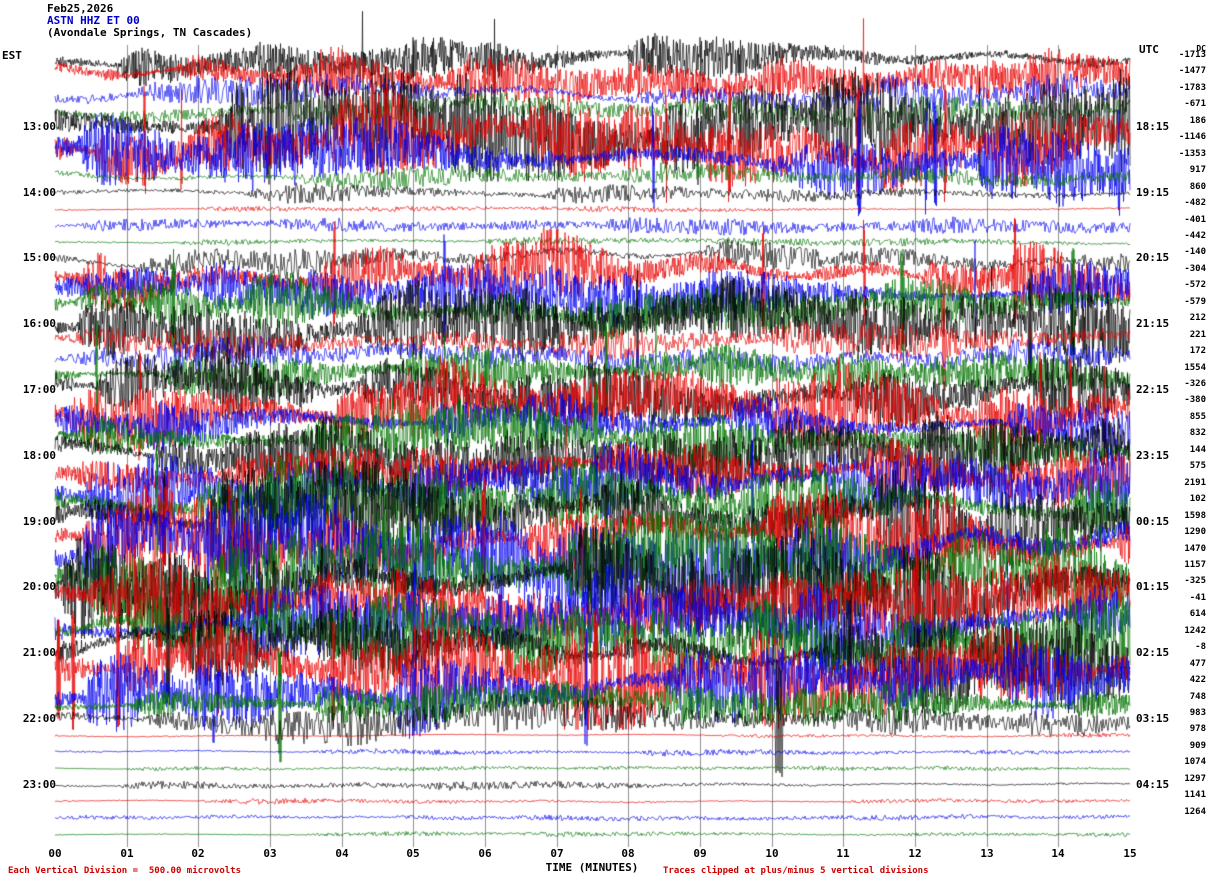 This screenshot has width=1210, height=886. Describe the element at coordinates (1153, 323) in the screenshot. I see `utc-hour-label: 21:15` at that location.